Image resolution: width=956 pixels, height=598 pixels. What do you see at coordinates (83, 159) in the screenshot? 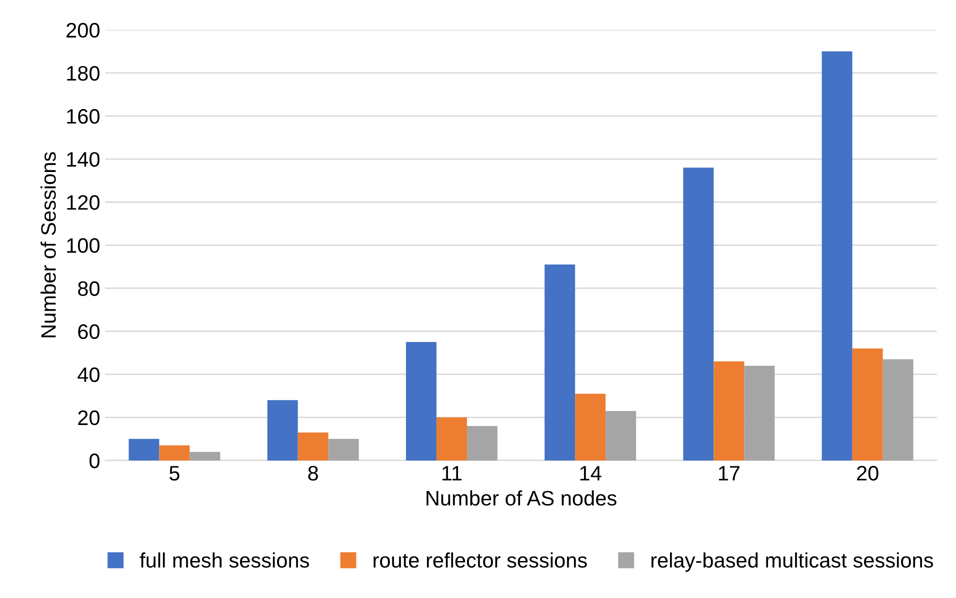
I see `y-tick-label: 140` at bounding box center [83, 159].